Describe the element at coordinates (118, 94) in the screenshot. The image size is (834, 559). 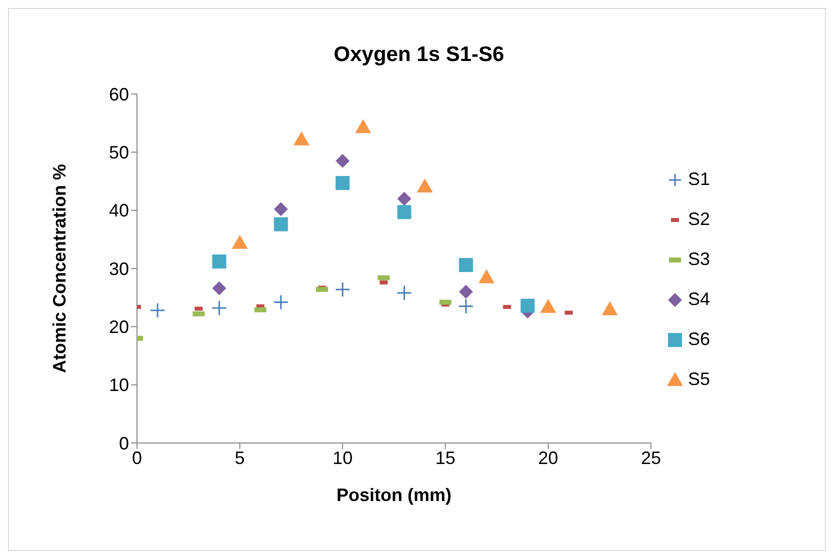
I see `y-tick-label: 60` at that location.